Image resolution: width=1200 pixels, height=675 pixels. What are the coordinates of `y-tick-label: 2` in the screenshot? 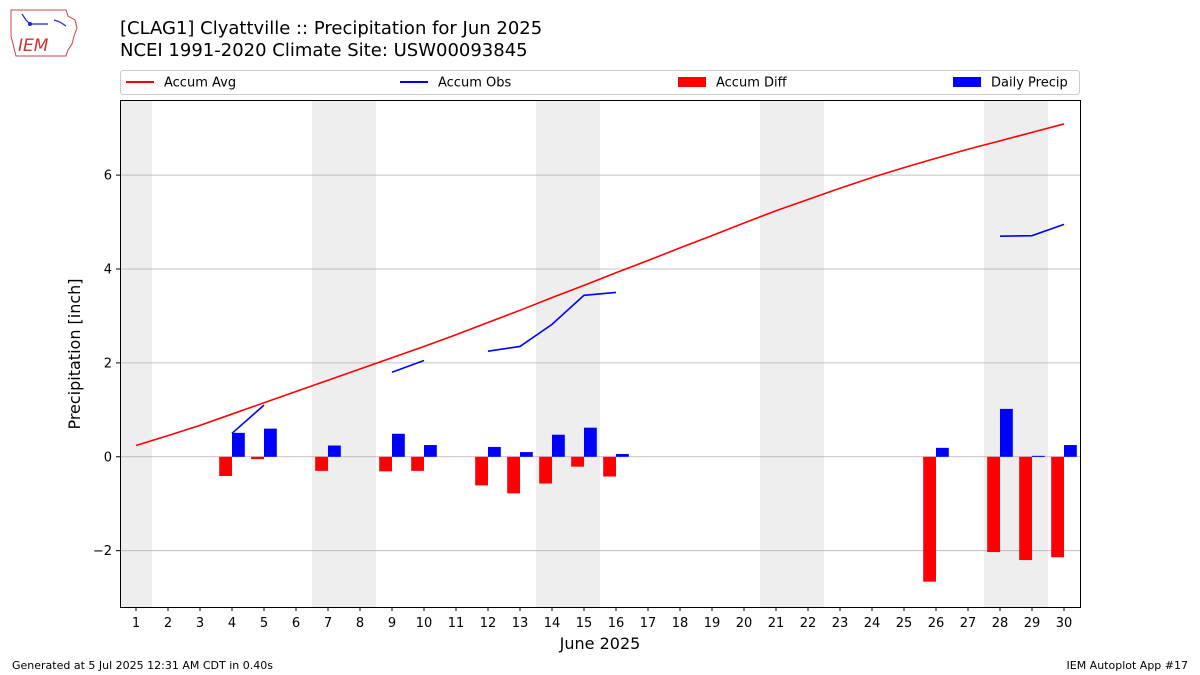 It's located at (108, 363).